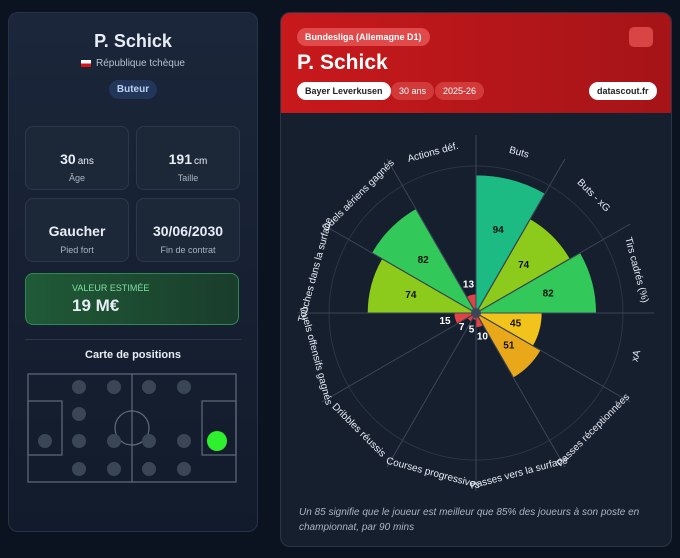 This screenshot has height=558, width=680. I want to click on category-label: Courses progressives, so click(433, 474).